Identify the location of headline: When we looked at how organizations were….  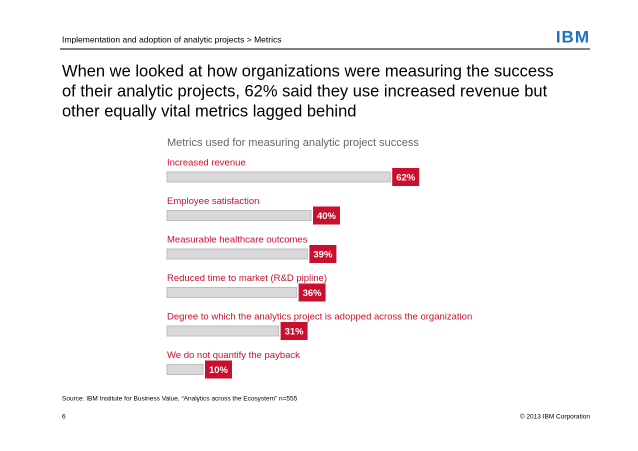
(308, 71).